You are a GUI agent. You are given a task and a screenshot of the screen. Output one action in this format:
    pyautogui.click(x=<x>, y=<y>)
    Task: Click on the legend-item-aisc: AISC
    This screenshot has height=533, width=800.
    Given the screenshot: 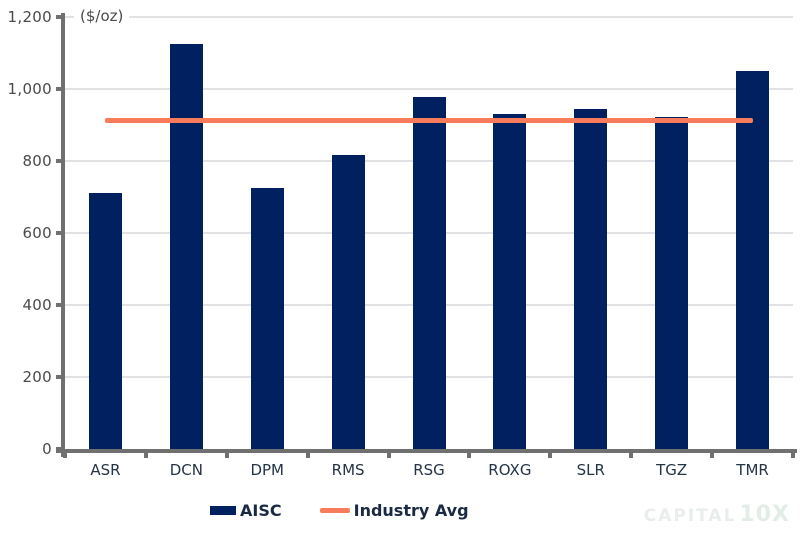 What is the action you would take?
    pyautogui.click(x=246, y=510)
    